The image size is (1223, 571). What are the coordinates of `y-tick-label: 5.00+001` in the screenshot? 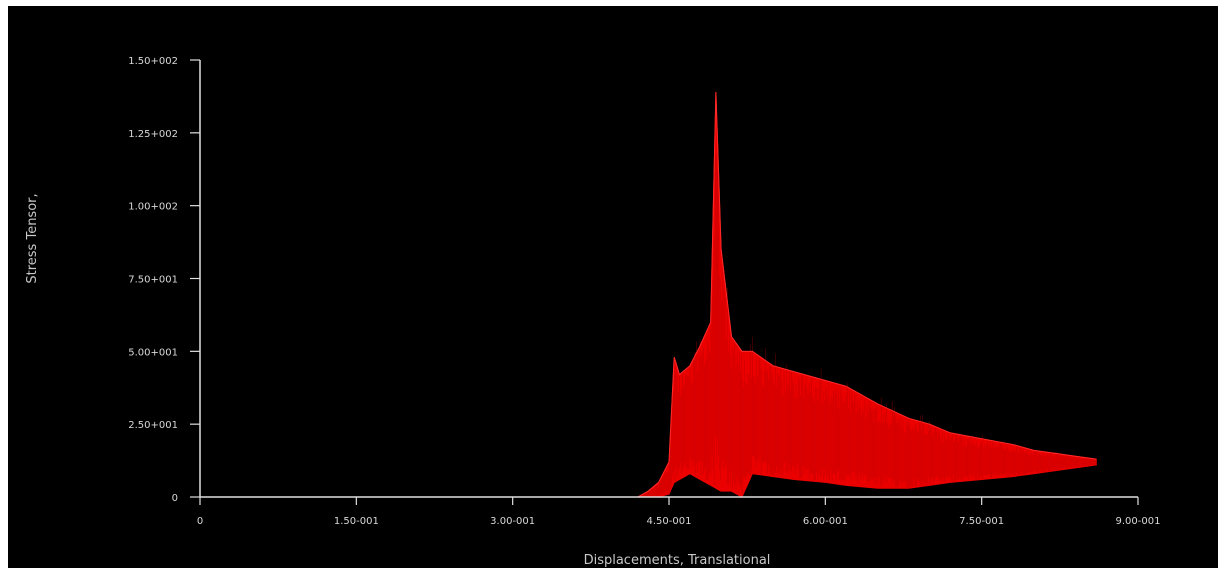 It's located at (153, 352).